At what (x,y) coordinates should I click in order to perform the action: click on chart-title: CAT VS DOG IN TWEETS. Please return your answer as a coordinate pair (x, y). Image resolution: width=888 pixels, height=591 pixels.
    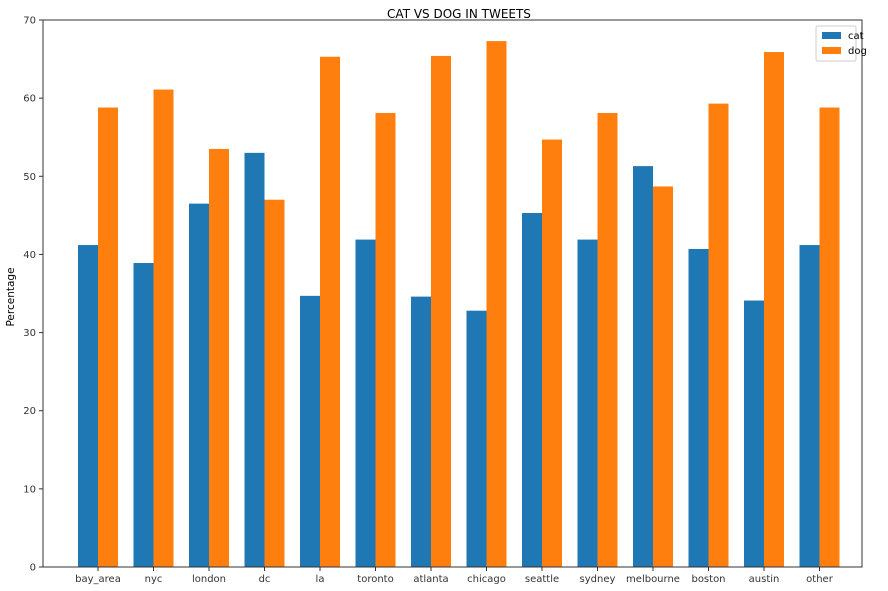
    Looking at the image, I should click on (459, 14).